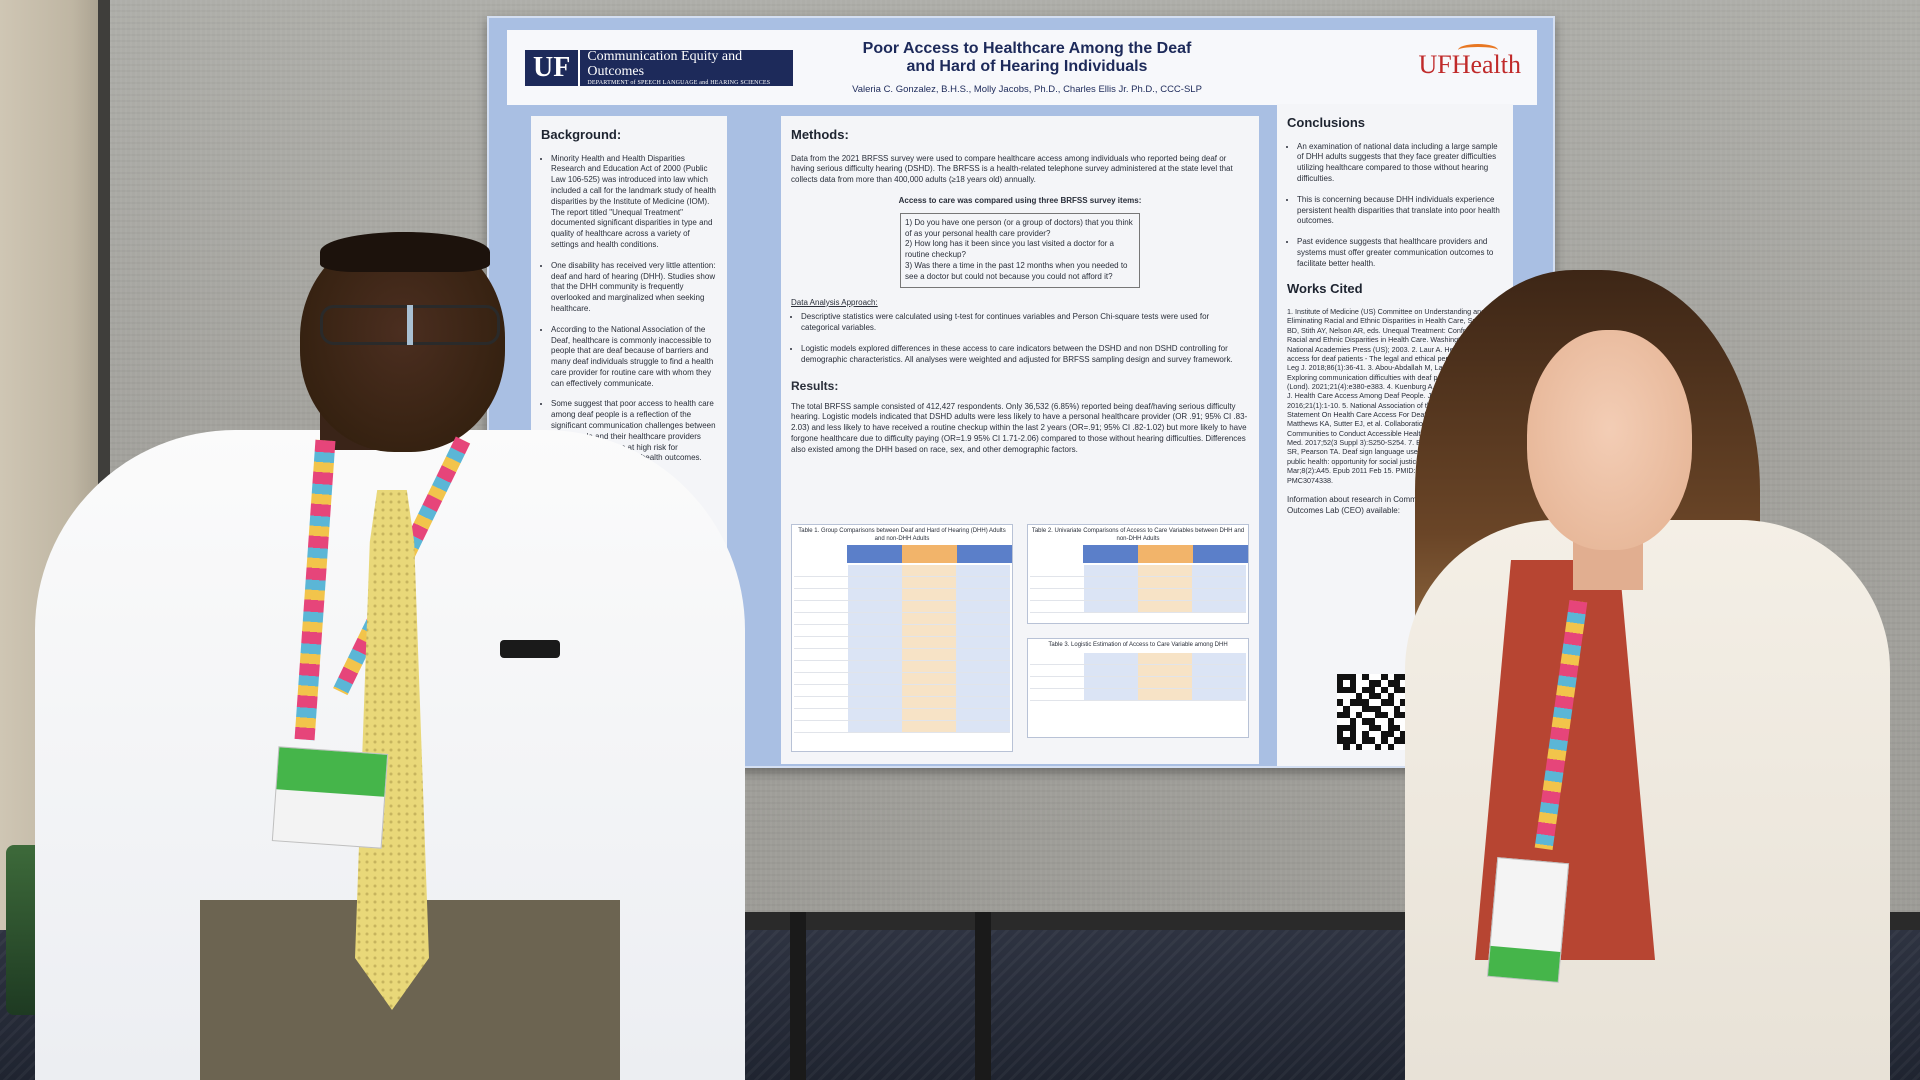 This screenshot has width=1920, height=1080. Describe the element at coordinates (815, 385) in the screenshot. I see `results-heading: Results:` at that location.